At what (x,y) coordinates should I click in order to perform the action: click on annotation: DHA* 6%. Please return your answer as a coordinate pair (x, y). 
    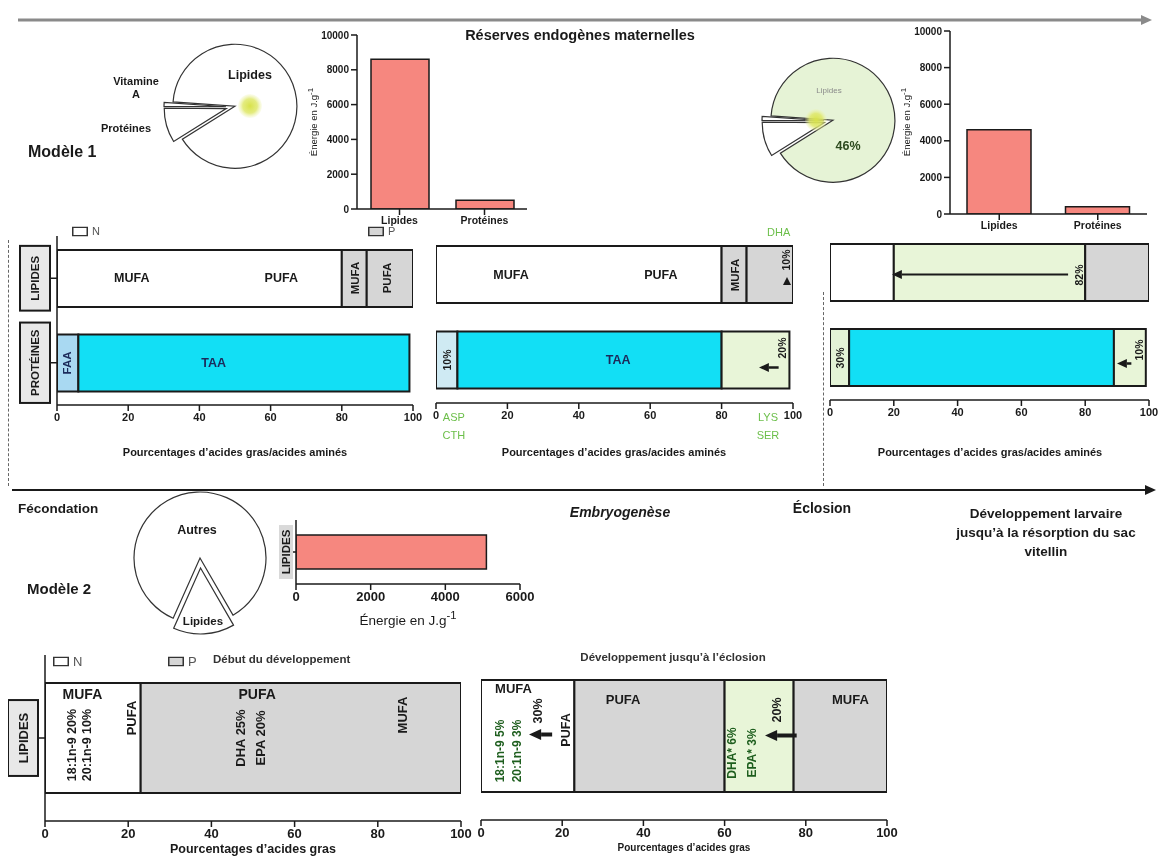
    Looking at the image, I should click on (732, 752).